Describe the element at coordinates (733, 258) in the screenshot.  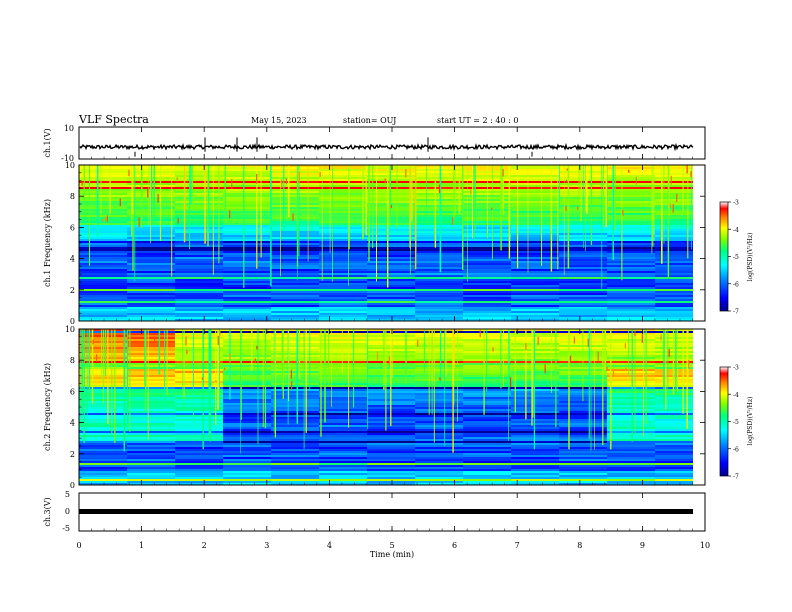
I see `ch1-colorbar-ticks: -3-4-5-6-7` at that location.